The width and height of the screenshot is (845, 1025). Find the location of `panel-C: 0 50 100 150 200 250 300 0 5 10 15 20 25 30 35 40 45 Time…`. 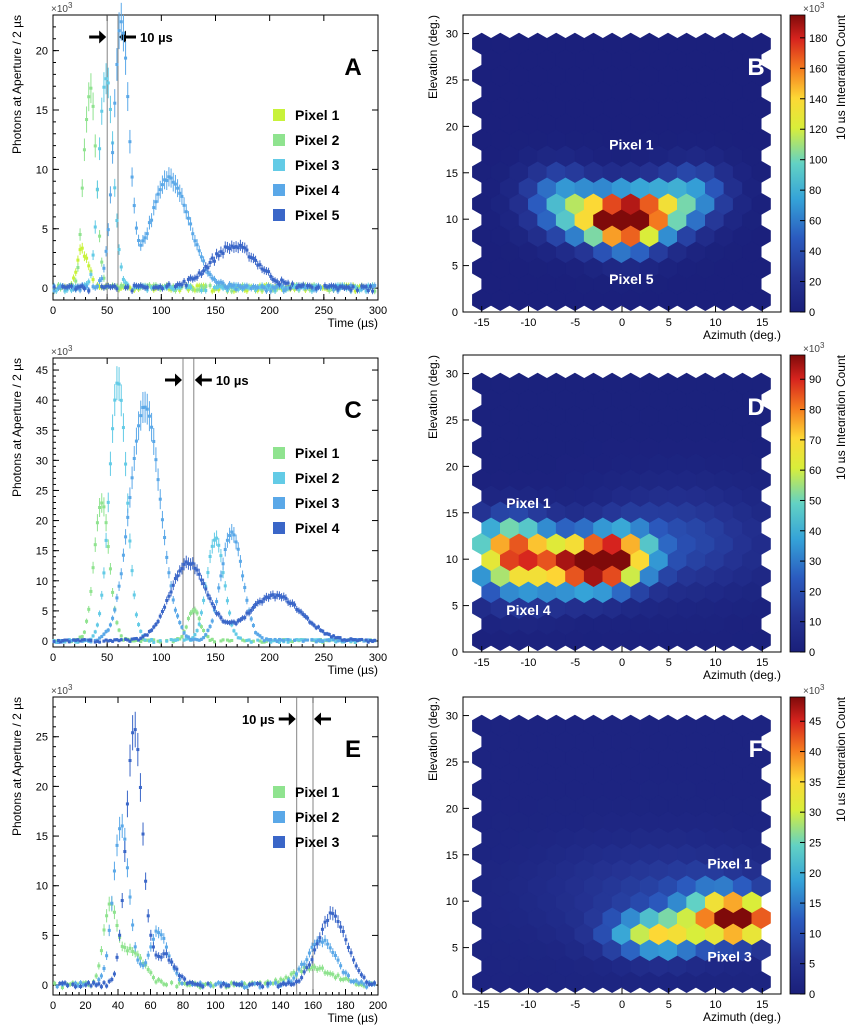

panel-C: 0 50 100 150 200 250 300 0 5 10 15 20 25 30 35 40 45 Time… is located at coordinates (198, 510).